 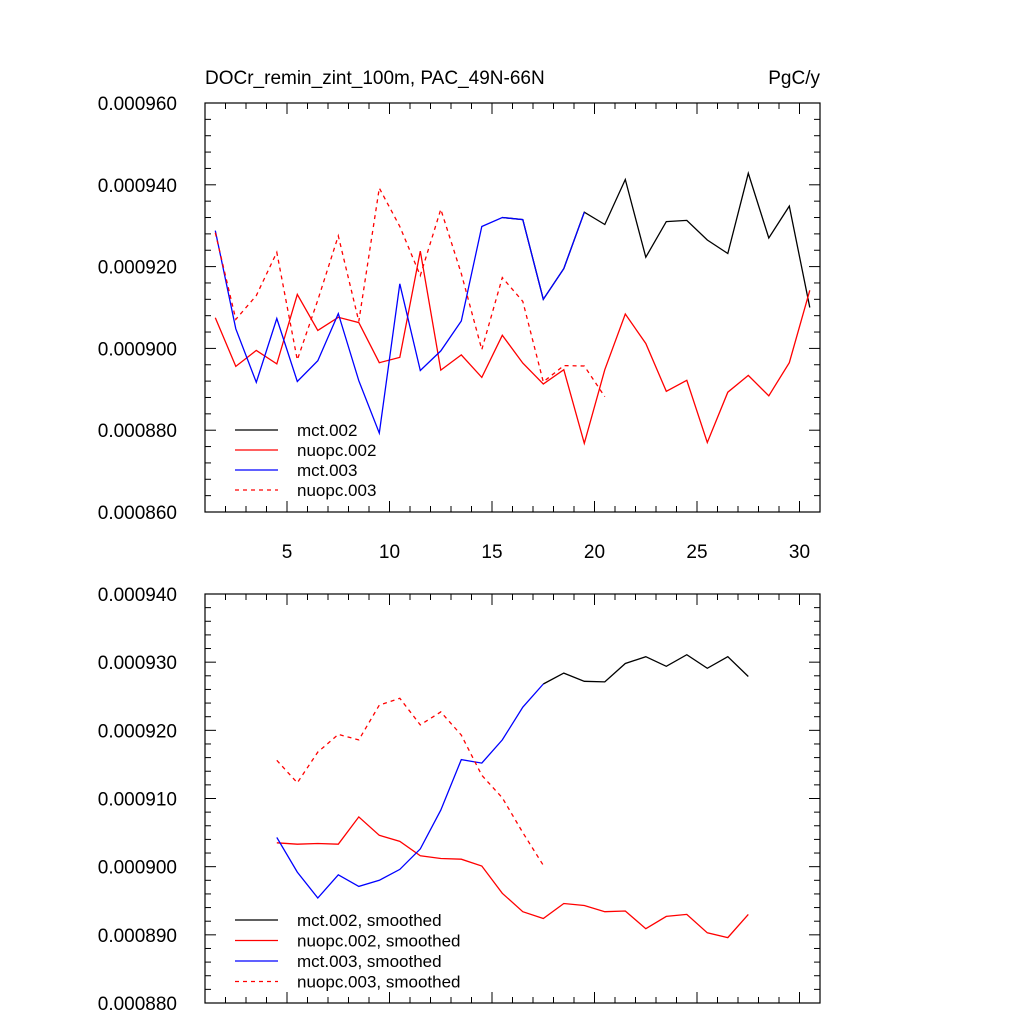 What do you see at coordinates (491, 552) in the screenshot?
I see `x-tick-label: 15` at bounding box center [491, 552].